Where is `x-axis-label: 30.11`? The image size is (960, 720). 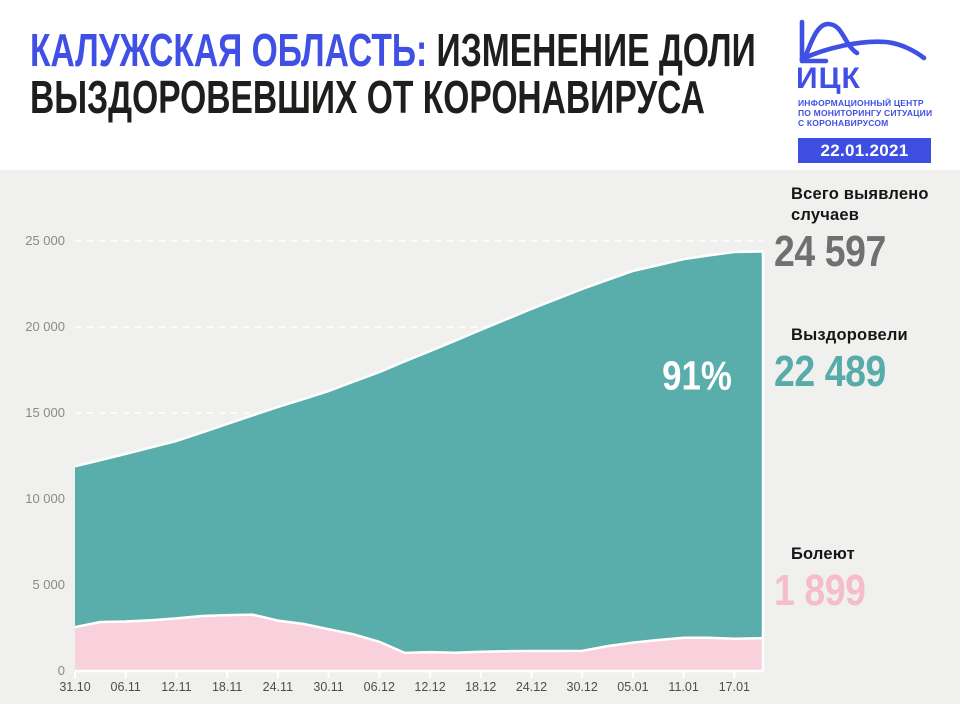
x-axis-label: 30.11 is located at coordinates (328, 687).